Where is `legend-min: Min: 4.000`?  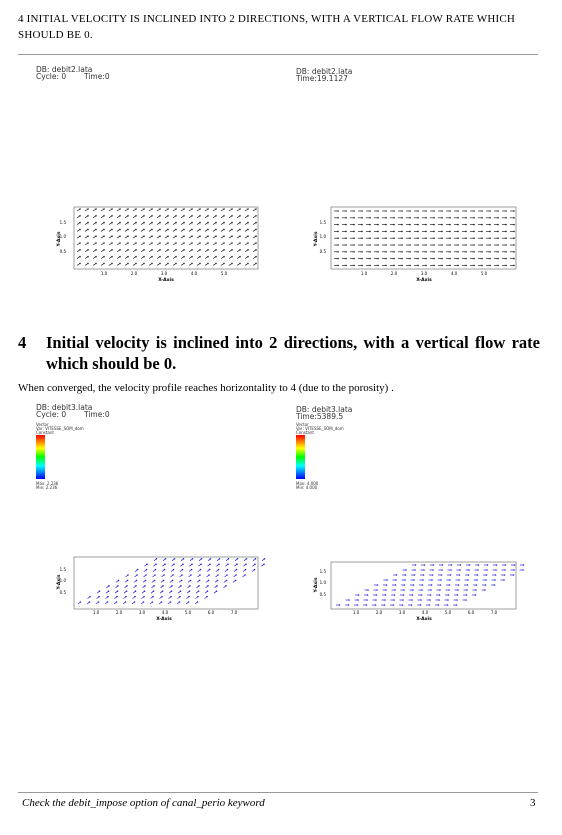 legend-min: Min: 4.000 is located at coordinates (307, 487).